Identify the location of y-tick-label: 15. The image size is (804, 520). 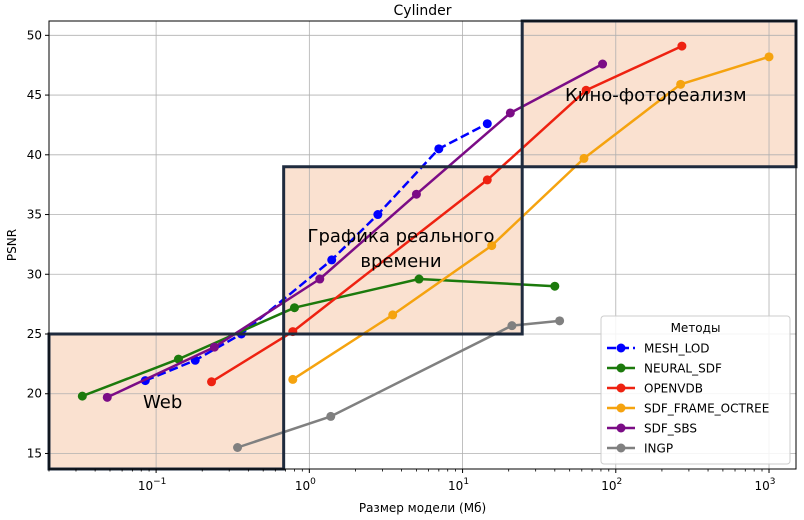
(34, 453).